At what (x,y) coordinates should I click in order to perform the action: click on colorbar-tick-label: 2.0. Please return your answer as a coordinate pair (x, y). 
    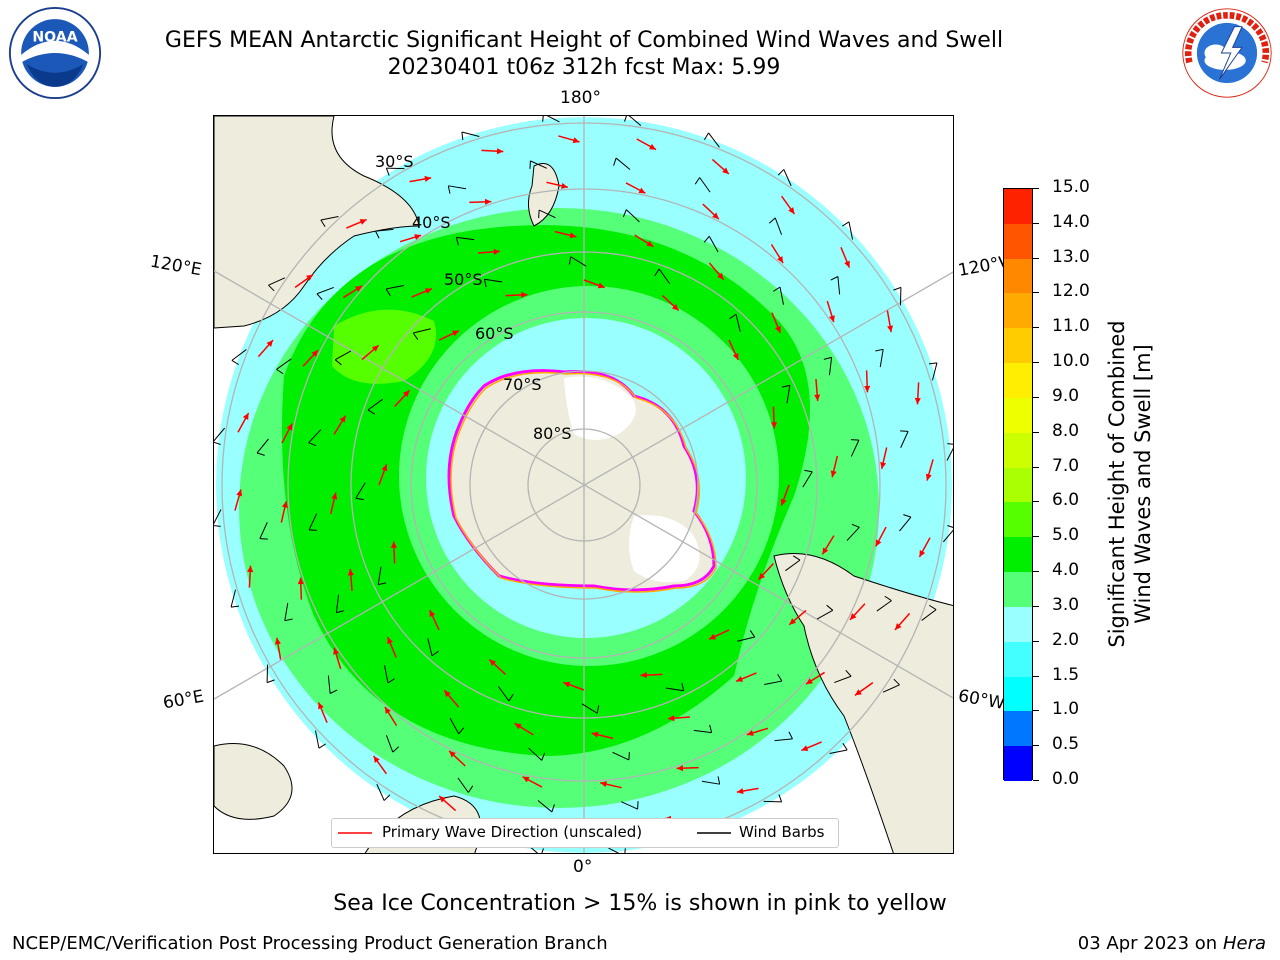
    Looking at the image, I should click on (1066, 639).